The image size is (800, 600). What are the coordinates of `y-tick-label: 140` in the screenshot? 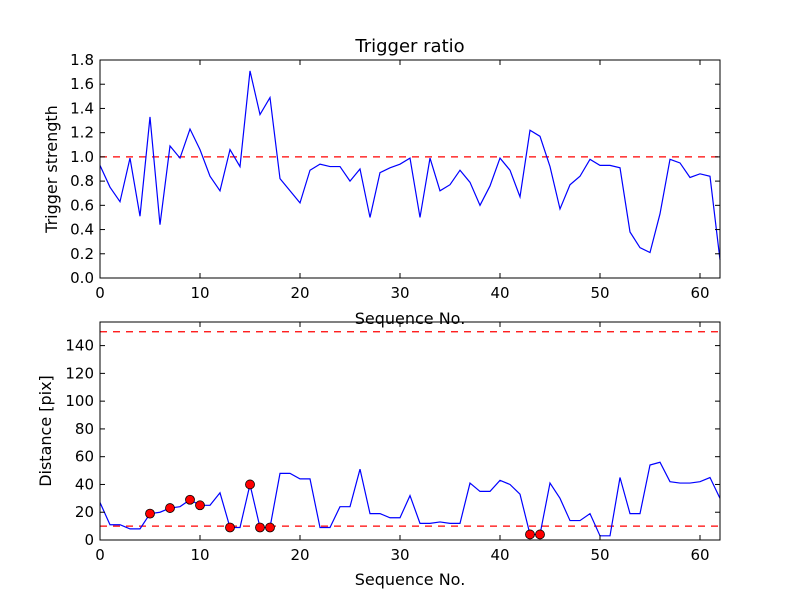 It's located at (79, 346).